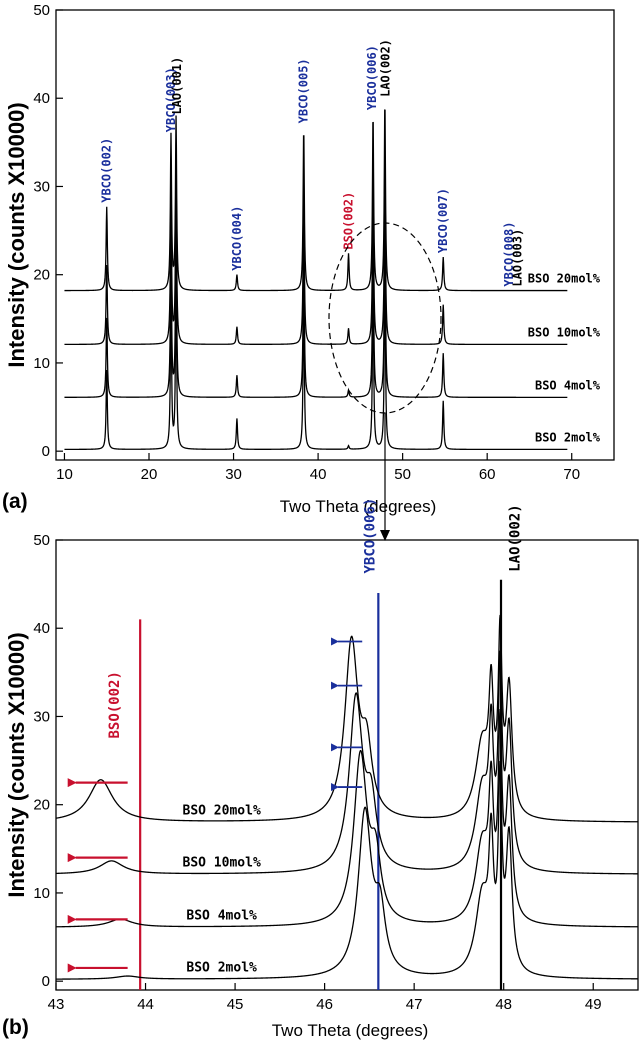  I want to click on x-tick-label-b: 45, so click(235, 1004).